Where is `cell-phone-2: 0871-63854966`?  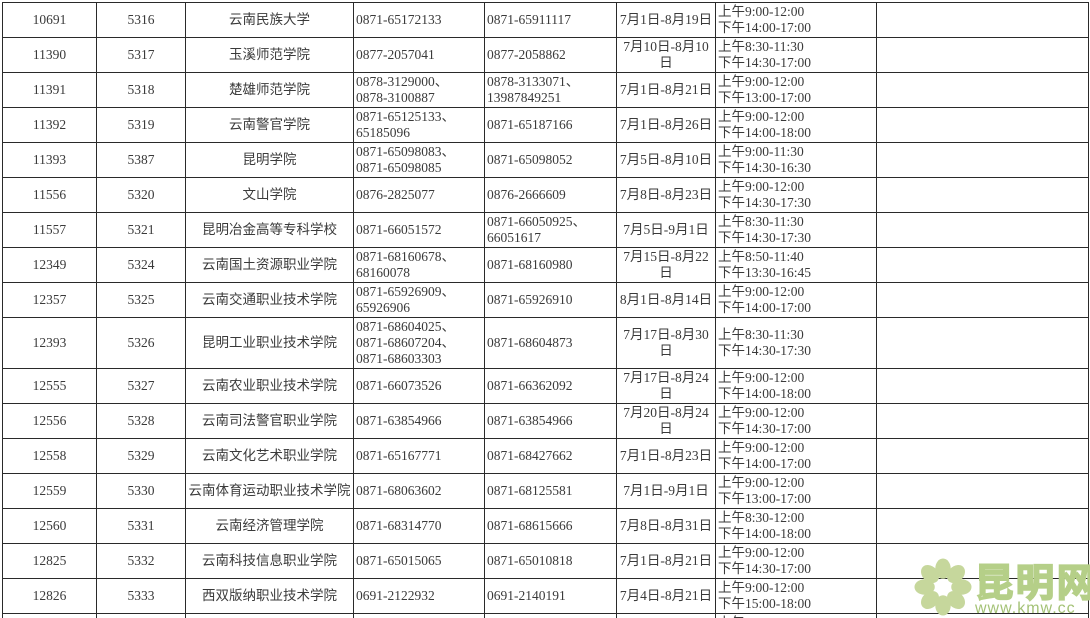 cell-phone-2: 0871-63854966 is located at coordinates (550, 421).